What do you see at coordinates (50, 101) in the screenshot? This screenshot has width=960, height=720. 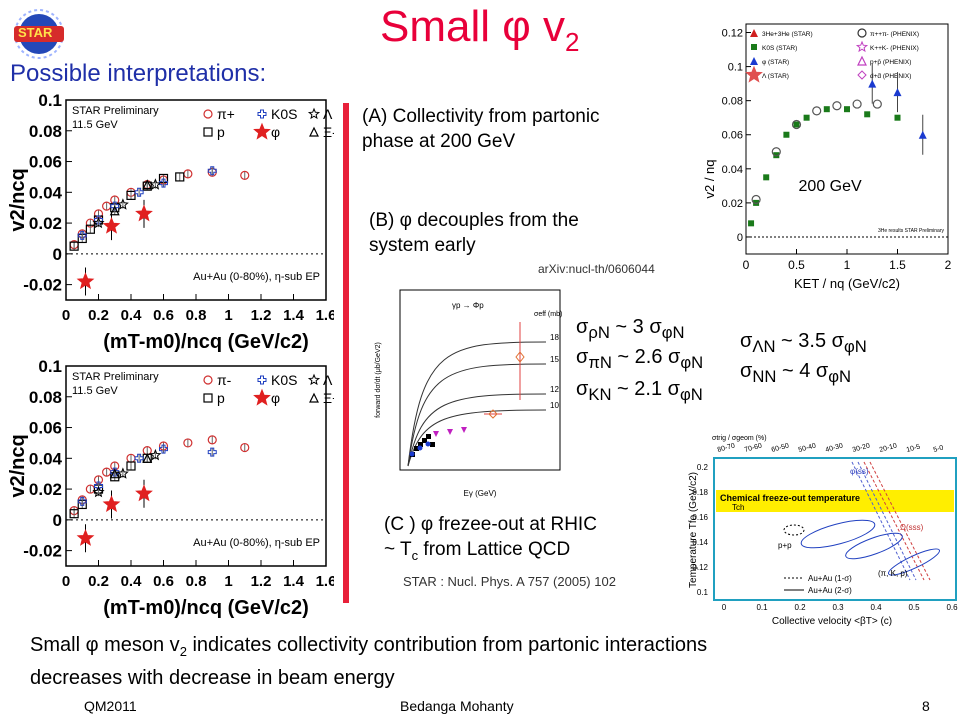 I see `y-tick-label: 0.1` at bounding box center [50, 101].